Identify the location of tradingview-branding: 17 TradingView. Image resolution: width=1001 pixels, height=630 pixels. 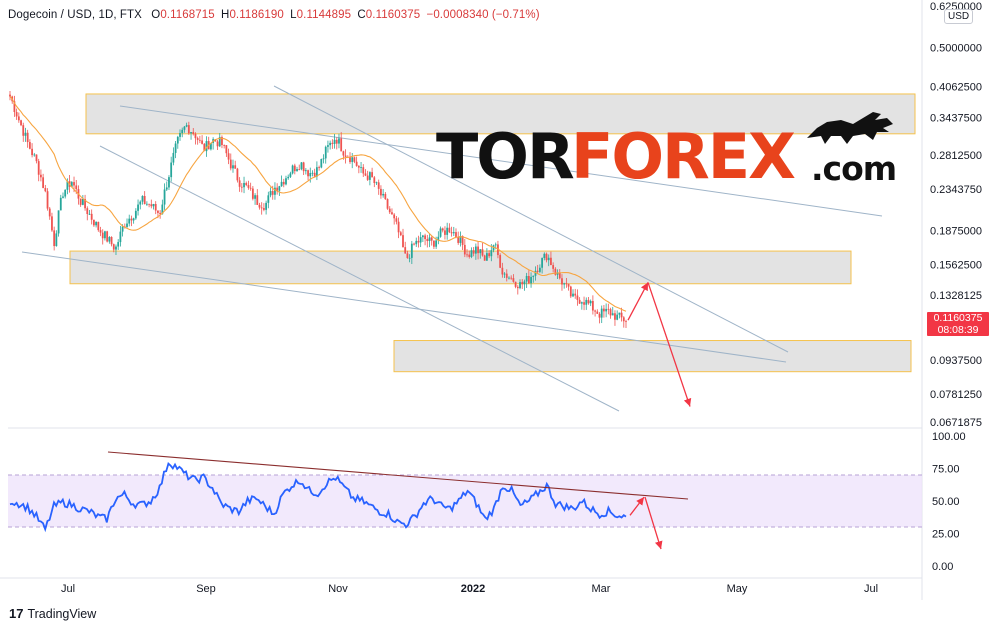
(52, 613).